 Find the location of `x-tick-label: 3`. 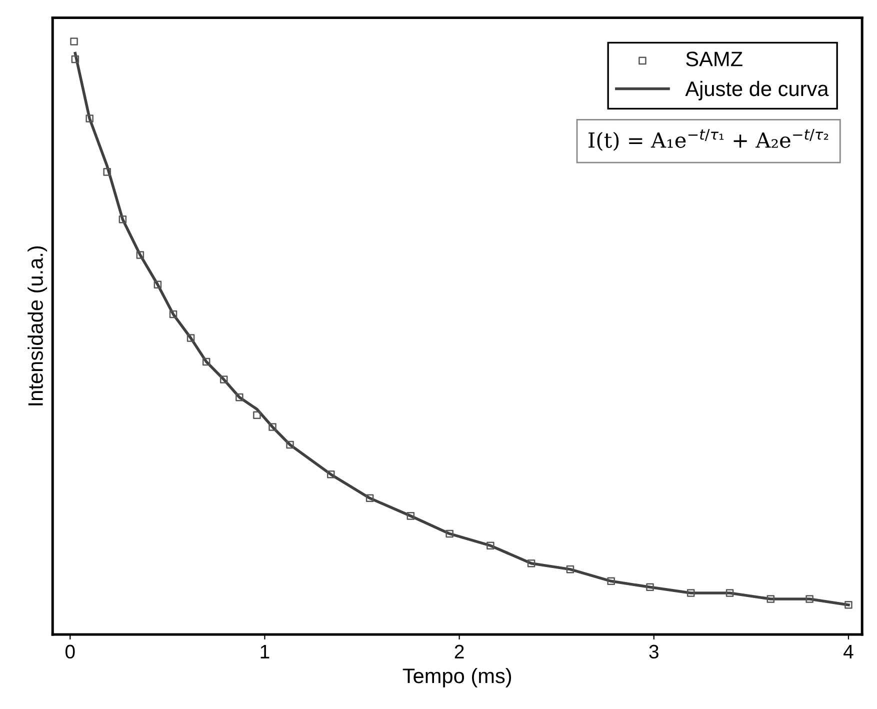

x-tick-label: 3 is located at coordinates (653, 651).